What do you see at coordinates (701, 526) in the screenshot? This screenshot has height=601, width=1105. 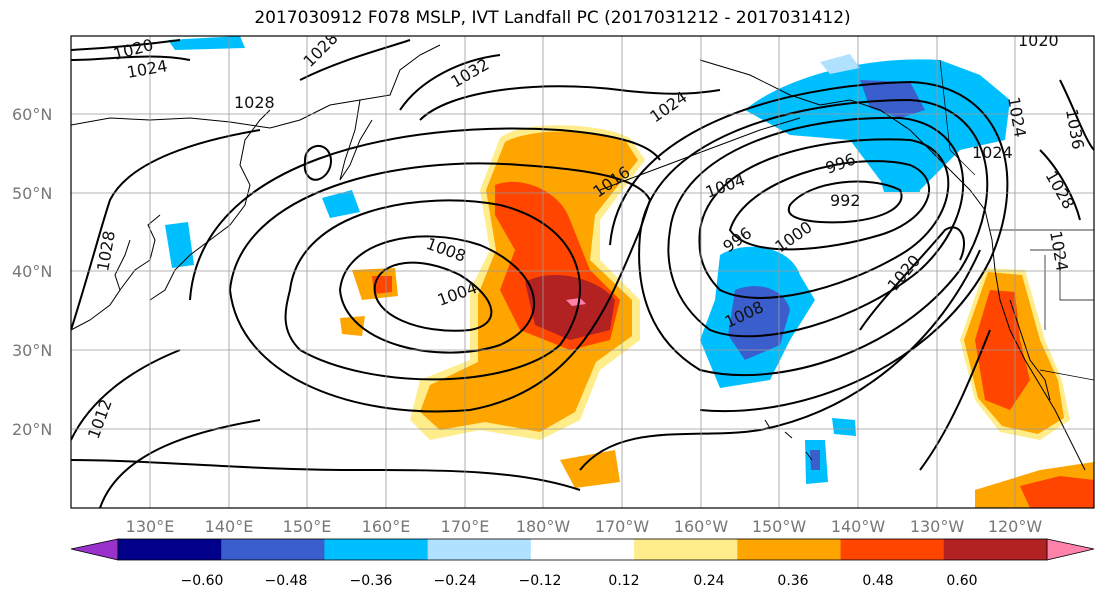 I see `lon-label: 160°W` at bounding box center [701, 526].